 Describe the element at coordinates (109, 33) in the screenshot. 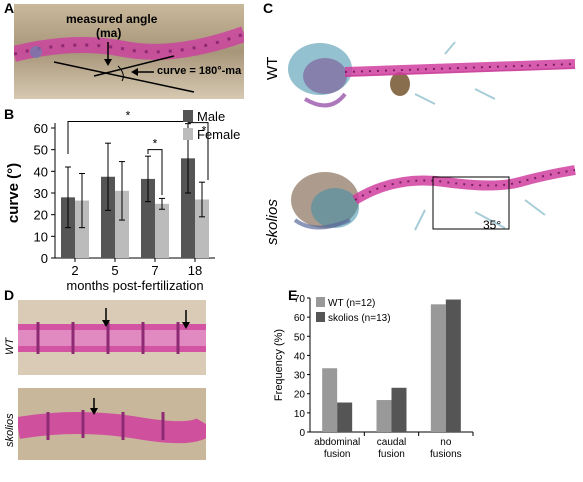

I see `label-ma: (ma)` at that location.